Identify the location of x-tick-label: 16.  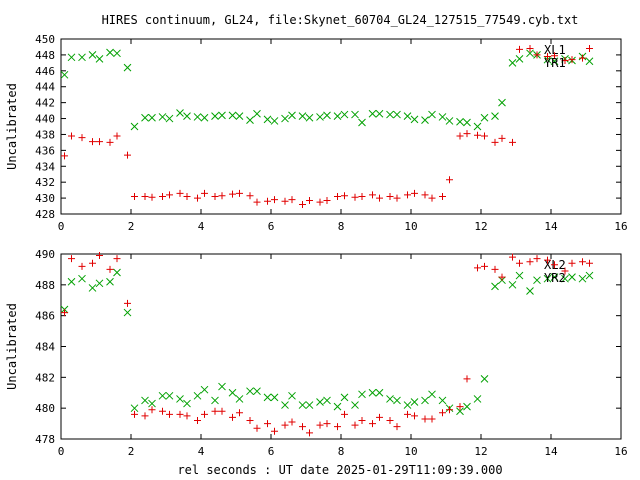
(620, 451).